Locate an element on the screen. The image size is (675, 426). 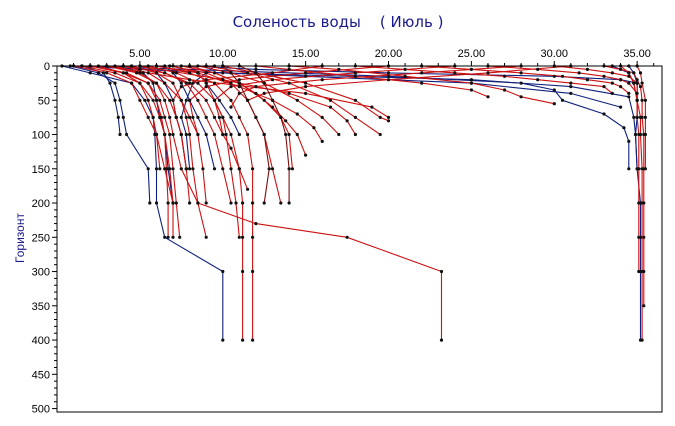
x-tick-label-2: 15.00 is located at coordinates (306, 54).